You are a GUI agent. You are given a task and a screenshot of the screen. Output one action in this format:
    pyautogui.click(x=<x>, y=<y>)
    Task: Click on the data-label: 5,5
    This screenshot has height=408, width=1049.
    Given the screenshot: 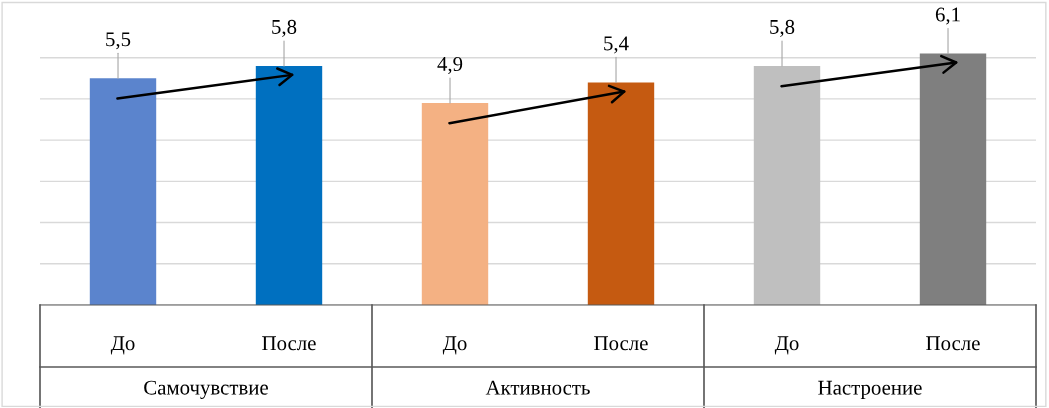 What is the action you would take?
    pyautogui.click(x=118, y=41)
    